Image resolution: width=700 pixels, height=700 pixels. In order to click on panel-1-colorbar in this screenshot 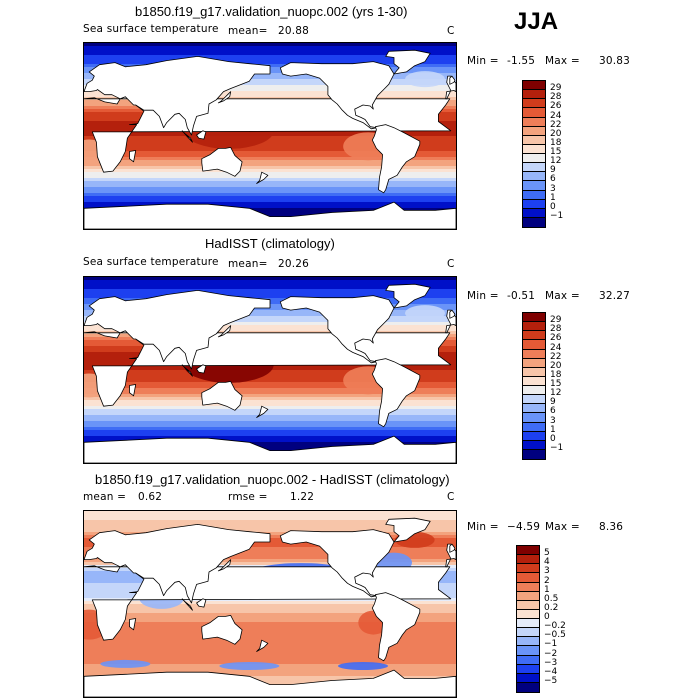, I will do `click(534, 154)`.